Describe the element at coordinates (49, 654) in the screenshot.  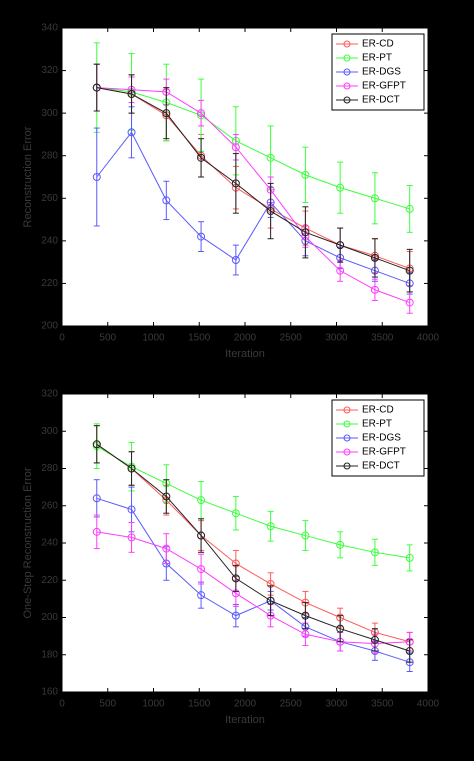
I see `y-tick-label: 180` at that location.